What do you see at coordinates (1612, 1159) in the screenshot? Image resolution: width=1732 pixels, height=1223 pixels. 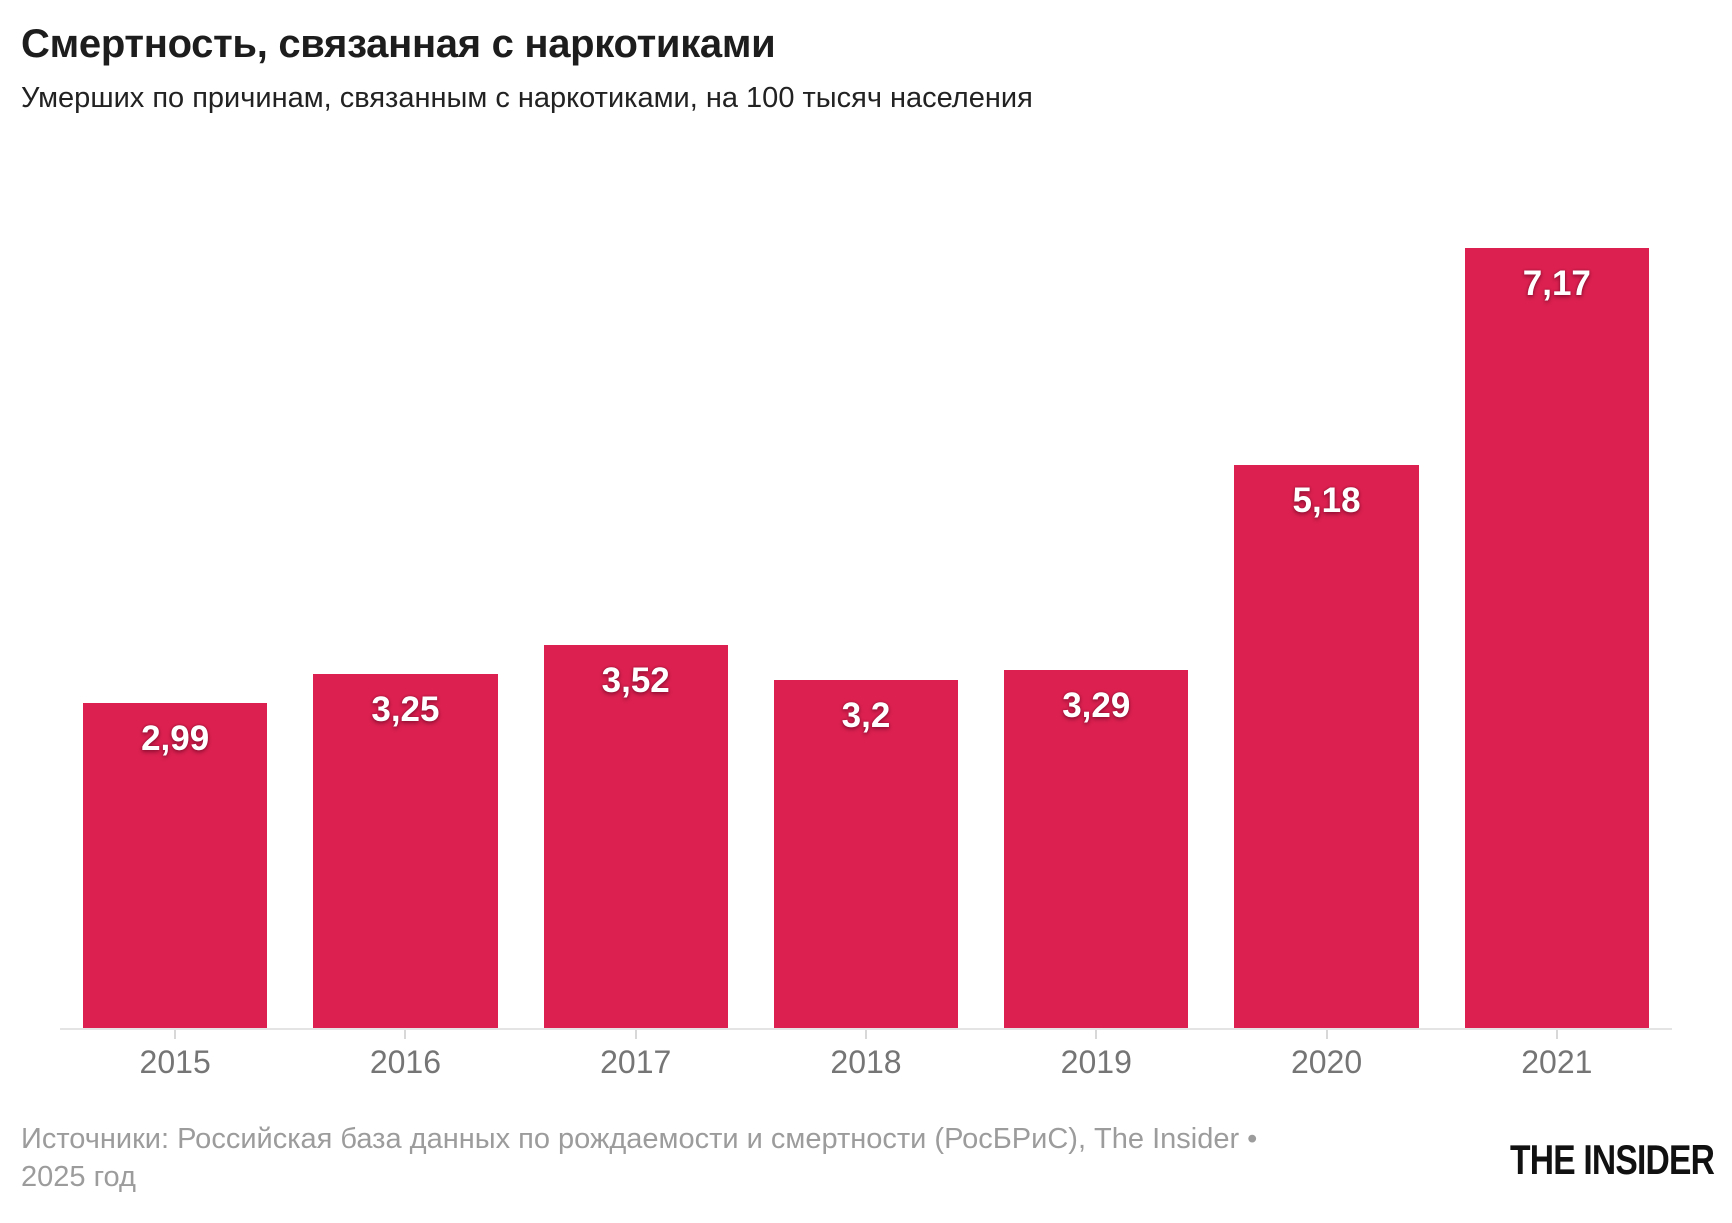 I see `the-insider-logo: THE INSIDER` at bounding box center [1612, 1159].